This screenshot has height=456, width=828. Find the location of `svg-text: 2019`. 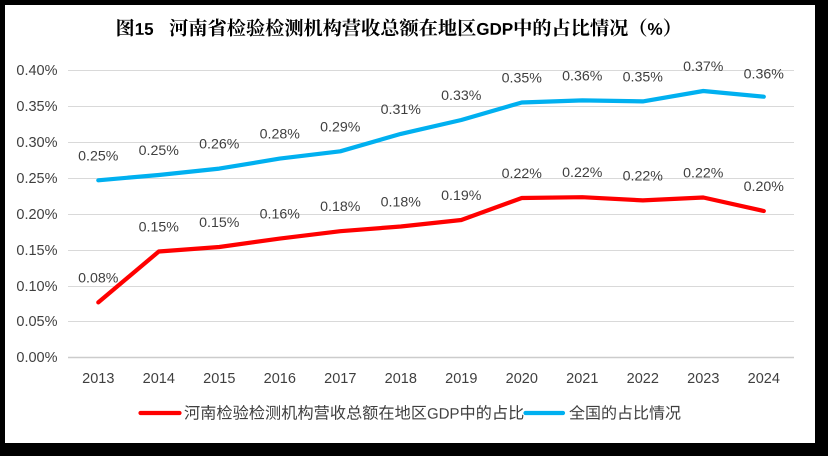

svg-text: 2019 is located at coordinates (461, 379).